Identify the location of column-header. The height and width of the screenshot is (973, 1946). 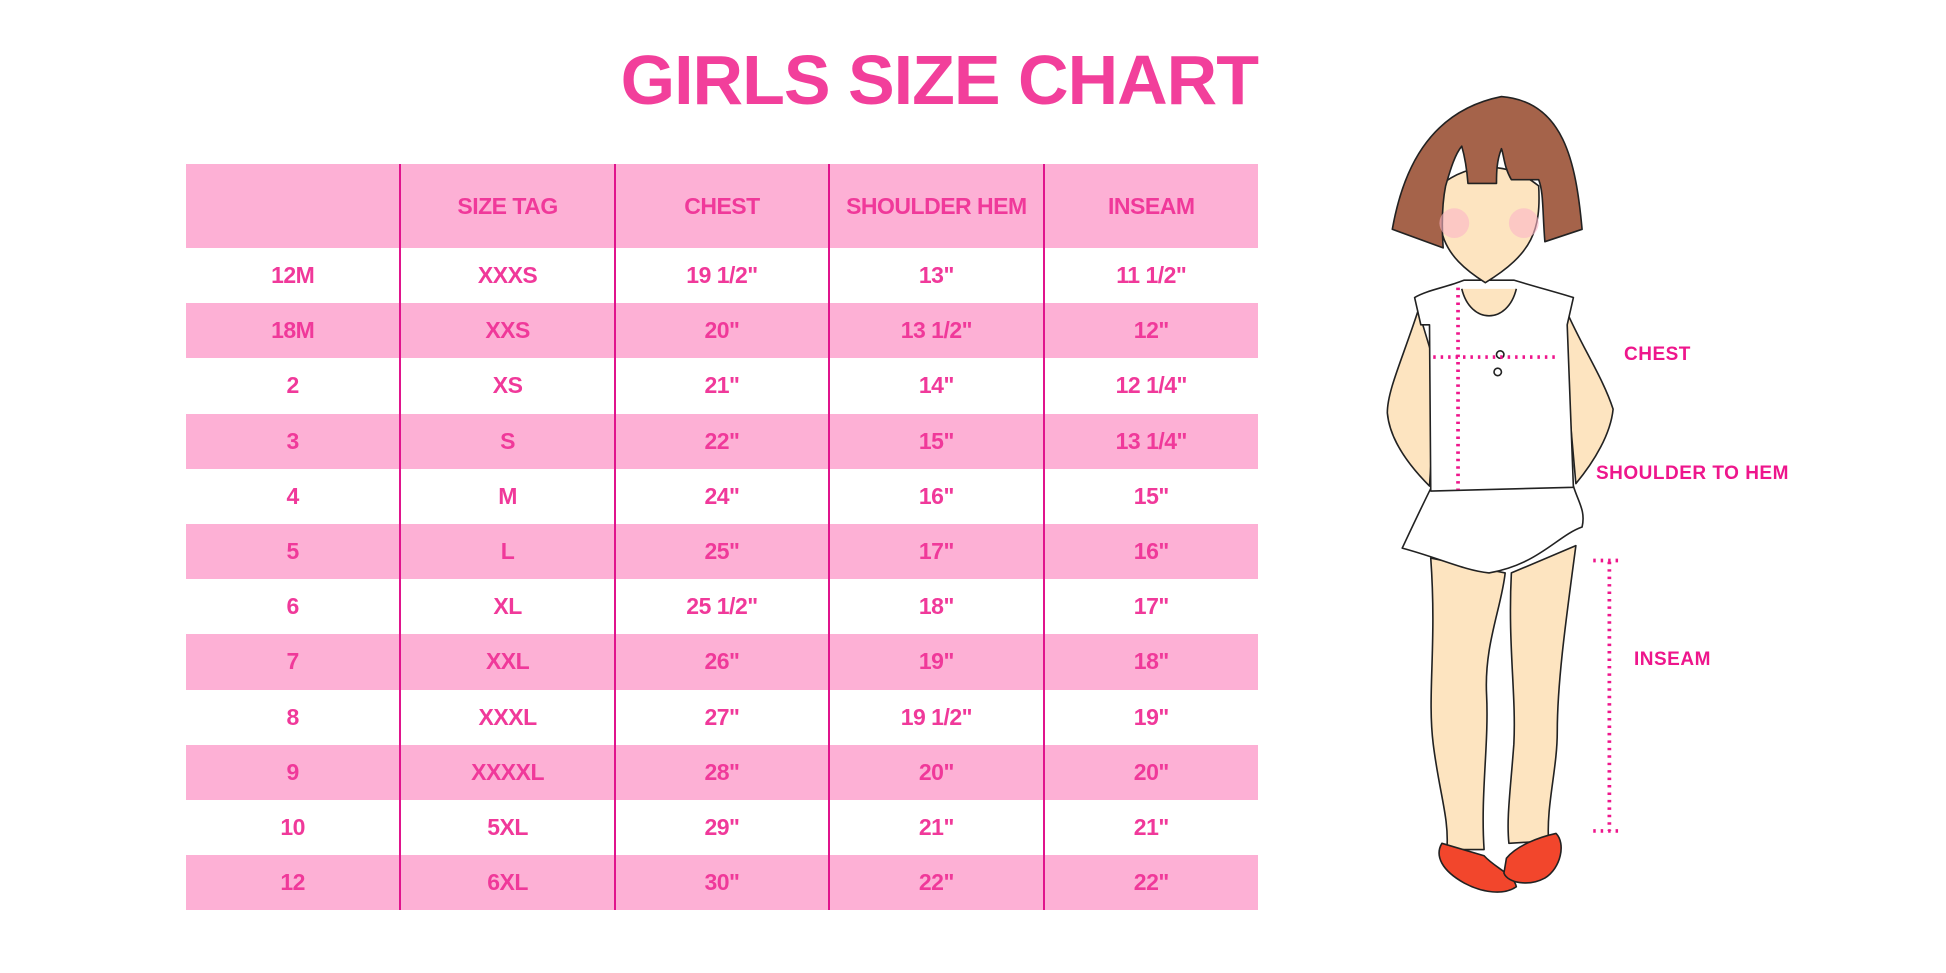
(293, 206).